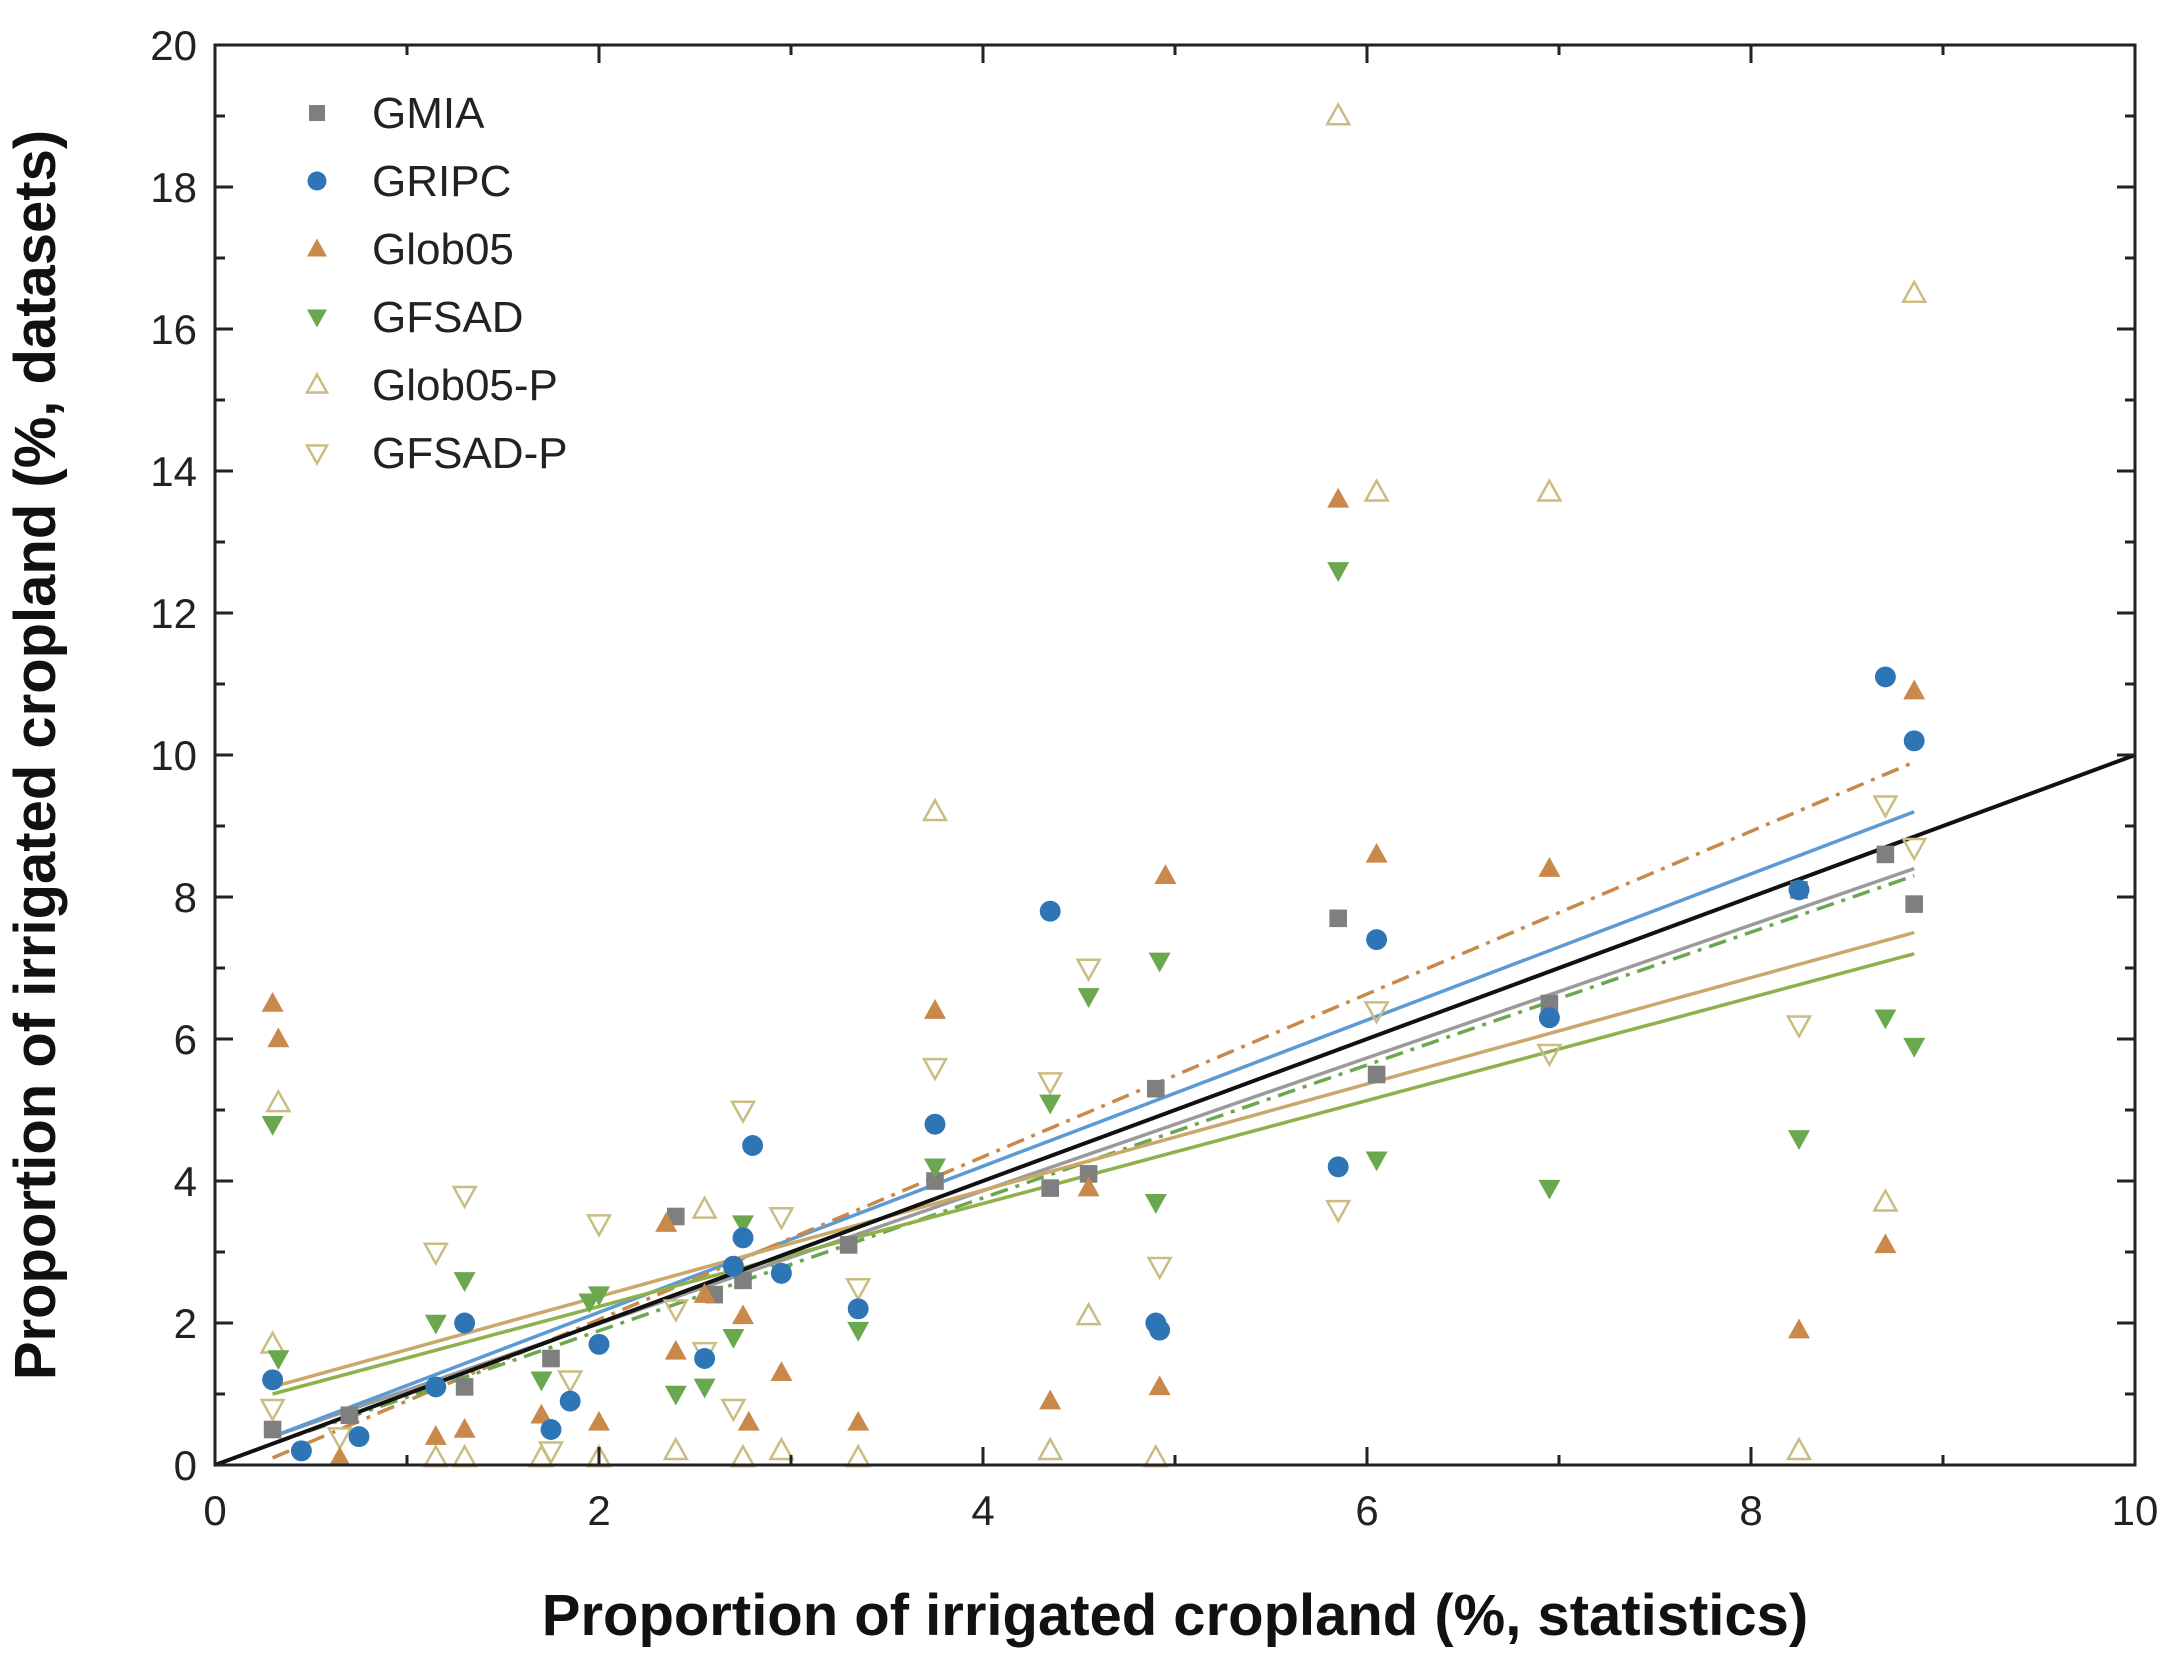  I want to click on x-tick-label: 4, so click(982, 1510).